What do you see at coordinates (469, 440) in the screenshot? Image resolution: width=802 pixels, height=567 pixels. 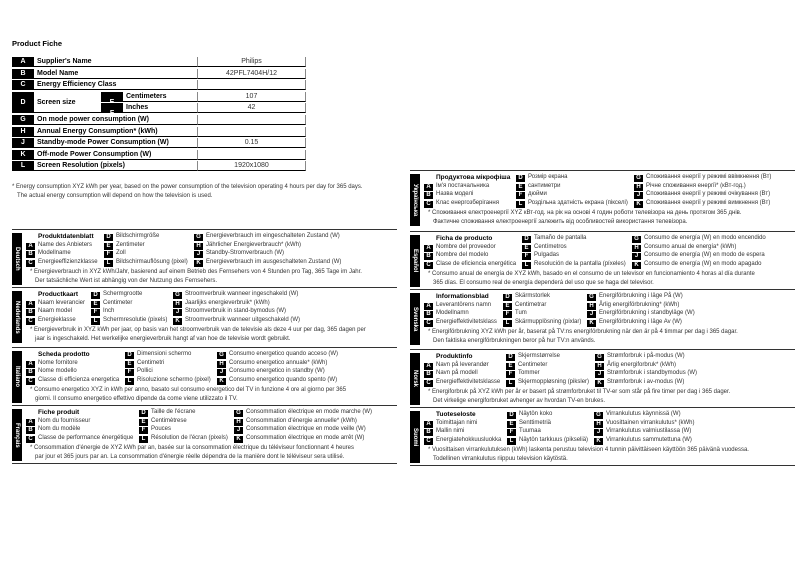 I see `item-label: Energiatehokkuusluokka` at bounding box center [469, 440].